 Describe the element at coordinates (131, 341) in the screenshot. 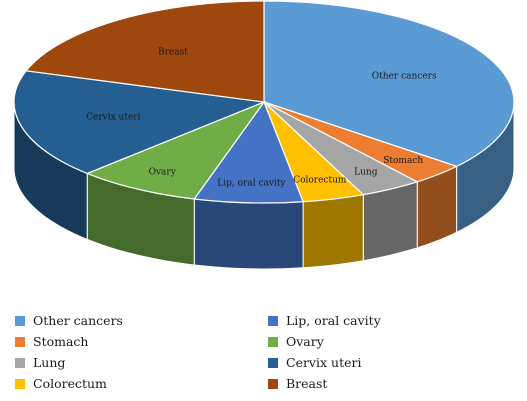

I see `legend-item-stomach: Stomach` at that location.